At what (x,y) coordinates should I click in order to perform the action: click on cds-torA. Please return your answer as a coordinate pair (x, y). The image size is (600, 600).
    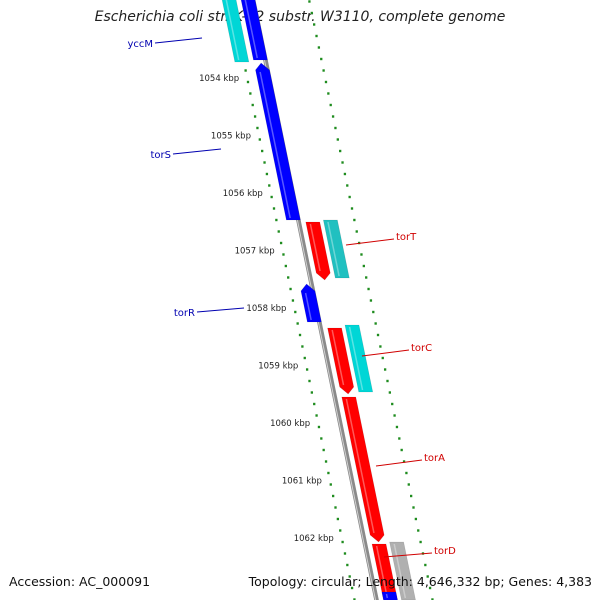
    Looking at the image, I should click on (363, 469).